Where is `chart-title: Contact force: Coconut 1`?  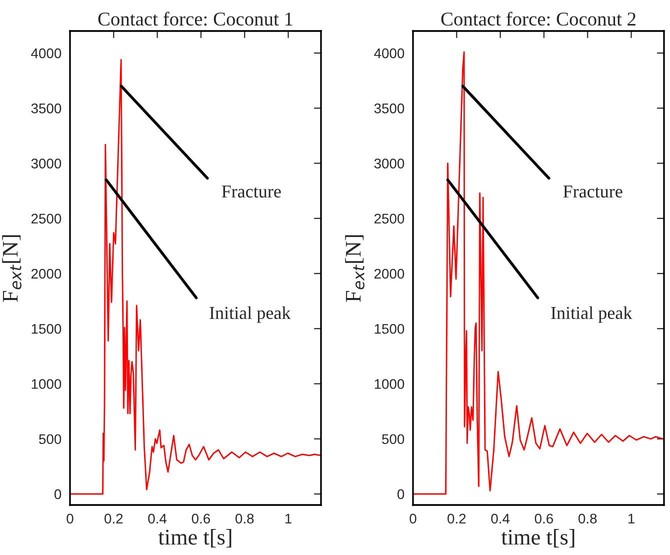
chart-title: Contact force: Coconut 1 is located at coordinates (195, 19).